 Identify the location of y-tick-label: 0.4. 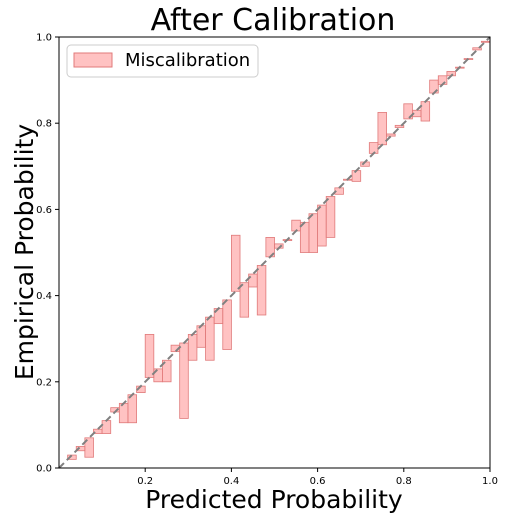
(44, 296).